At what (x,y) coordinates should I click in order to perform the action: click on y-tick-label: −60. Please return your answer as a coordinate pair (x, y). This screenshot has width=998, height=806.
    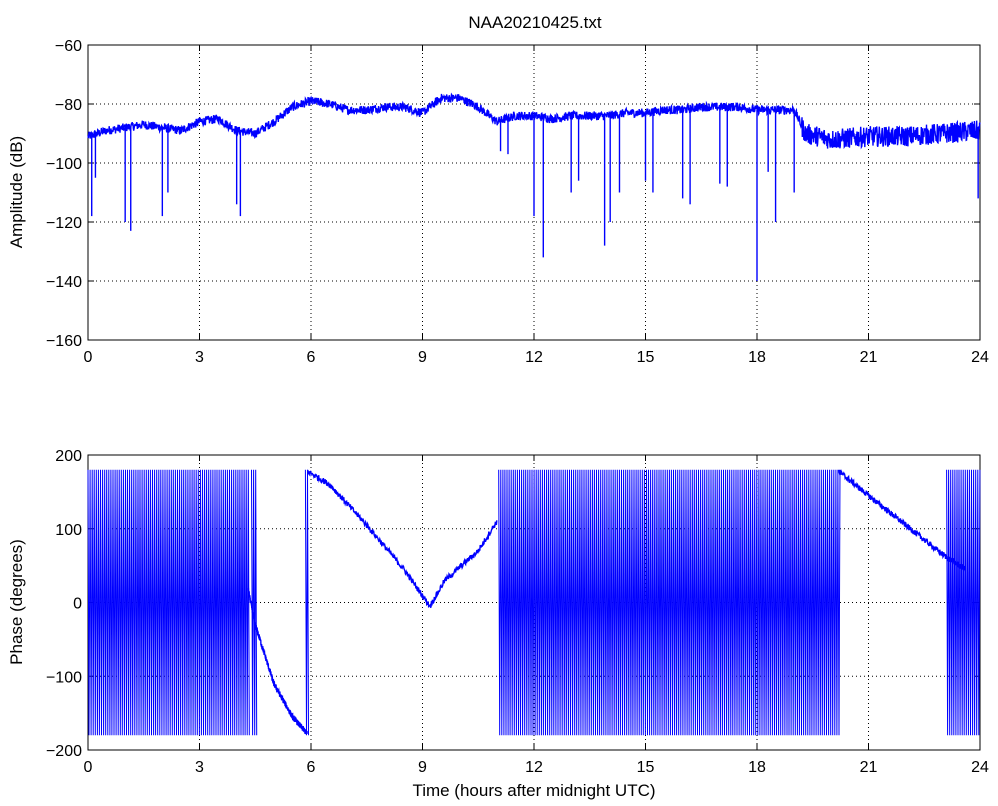
    Looking at the image, I should click on (68, 46).